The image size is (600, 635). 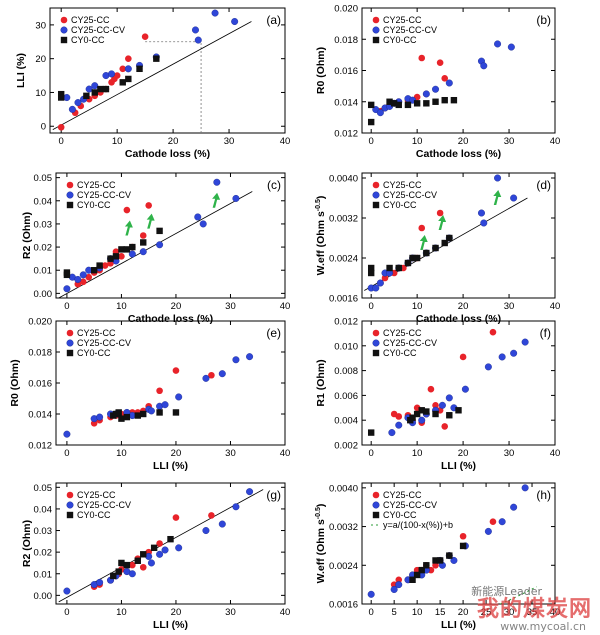 I want to click on panel-label: (h), so click(x=543, y=495).